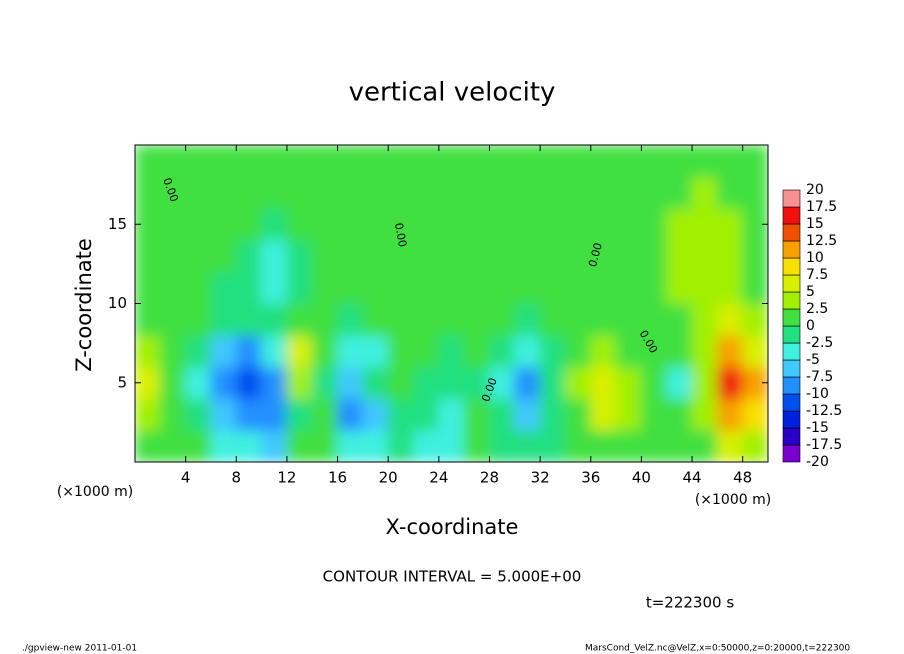 This screenshot has width=904, height=654. I want to click on x-tick-label: 44, so click(691, 478).